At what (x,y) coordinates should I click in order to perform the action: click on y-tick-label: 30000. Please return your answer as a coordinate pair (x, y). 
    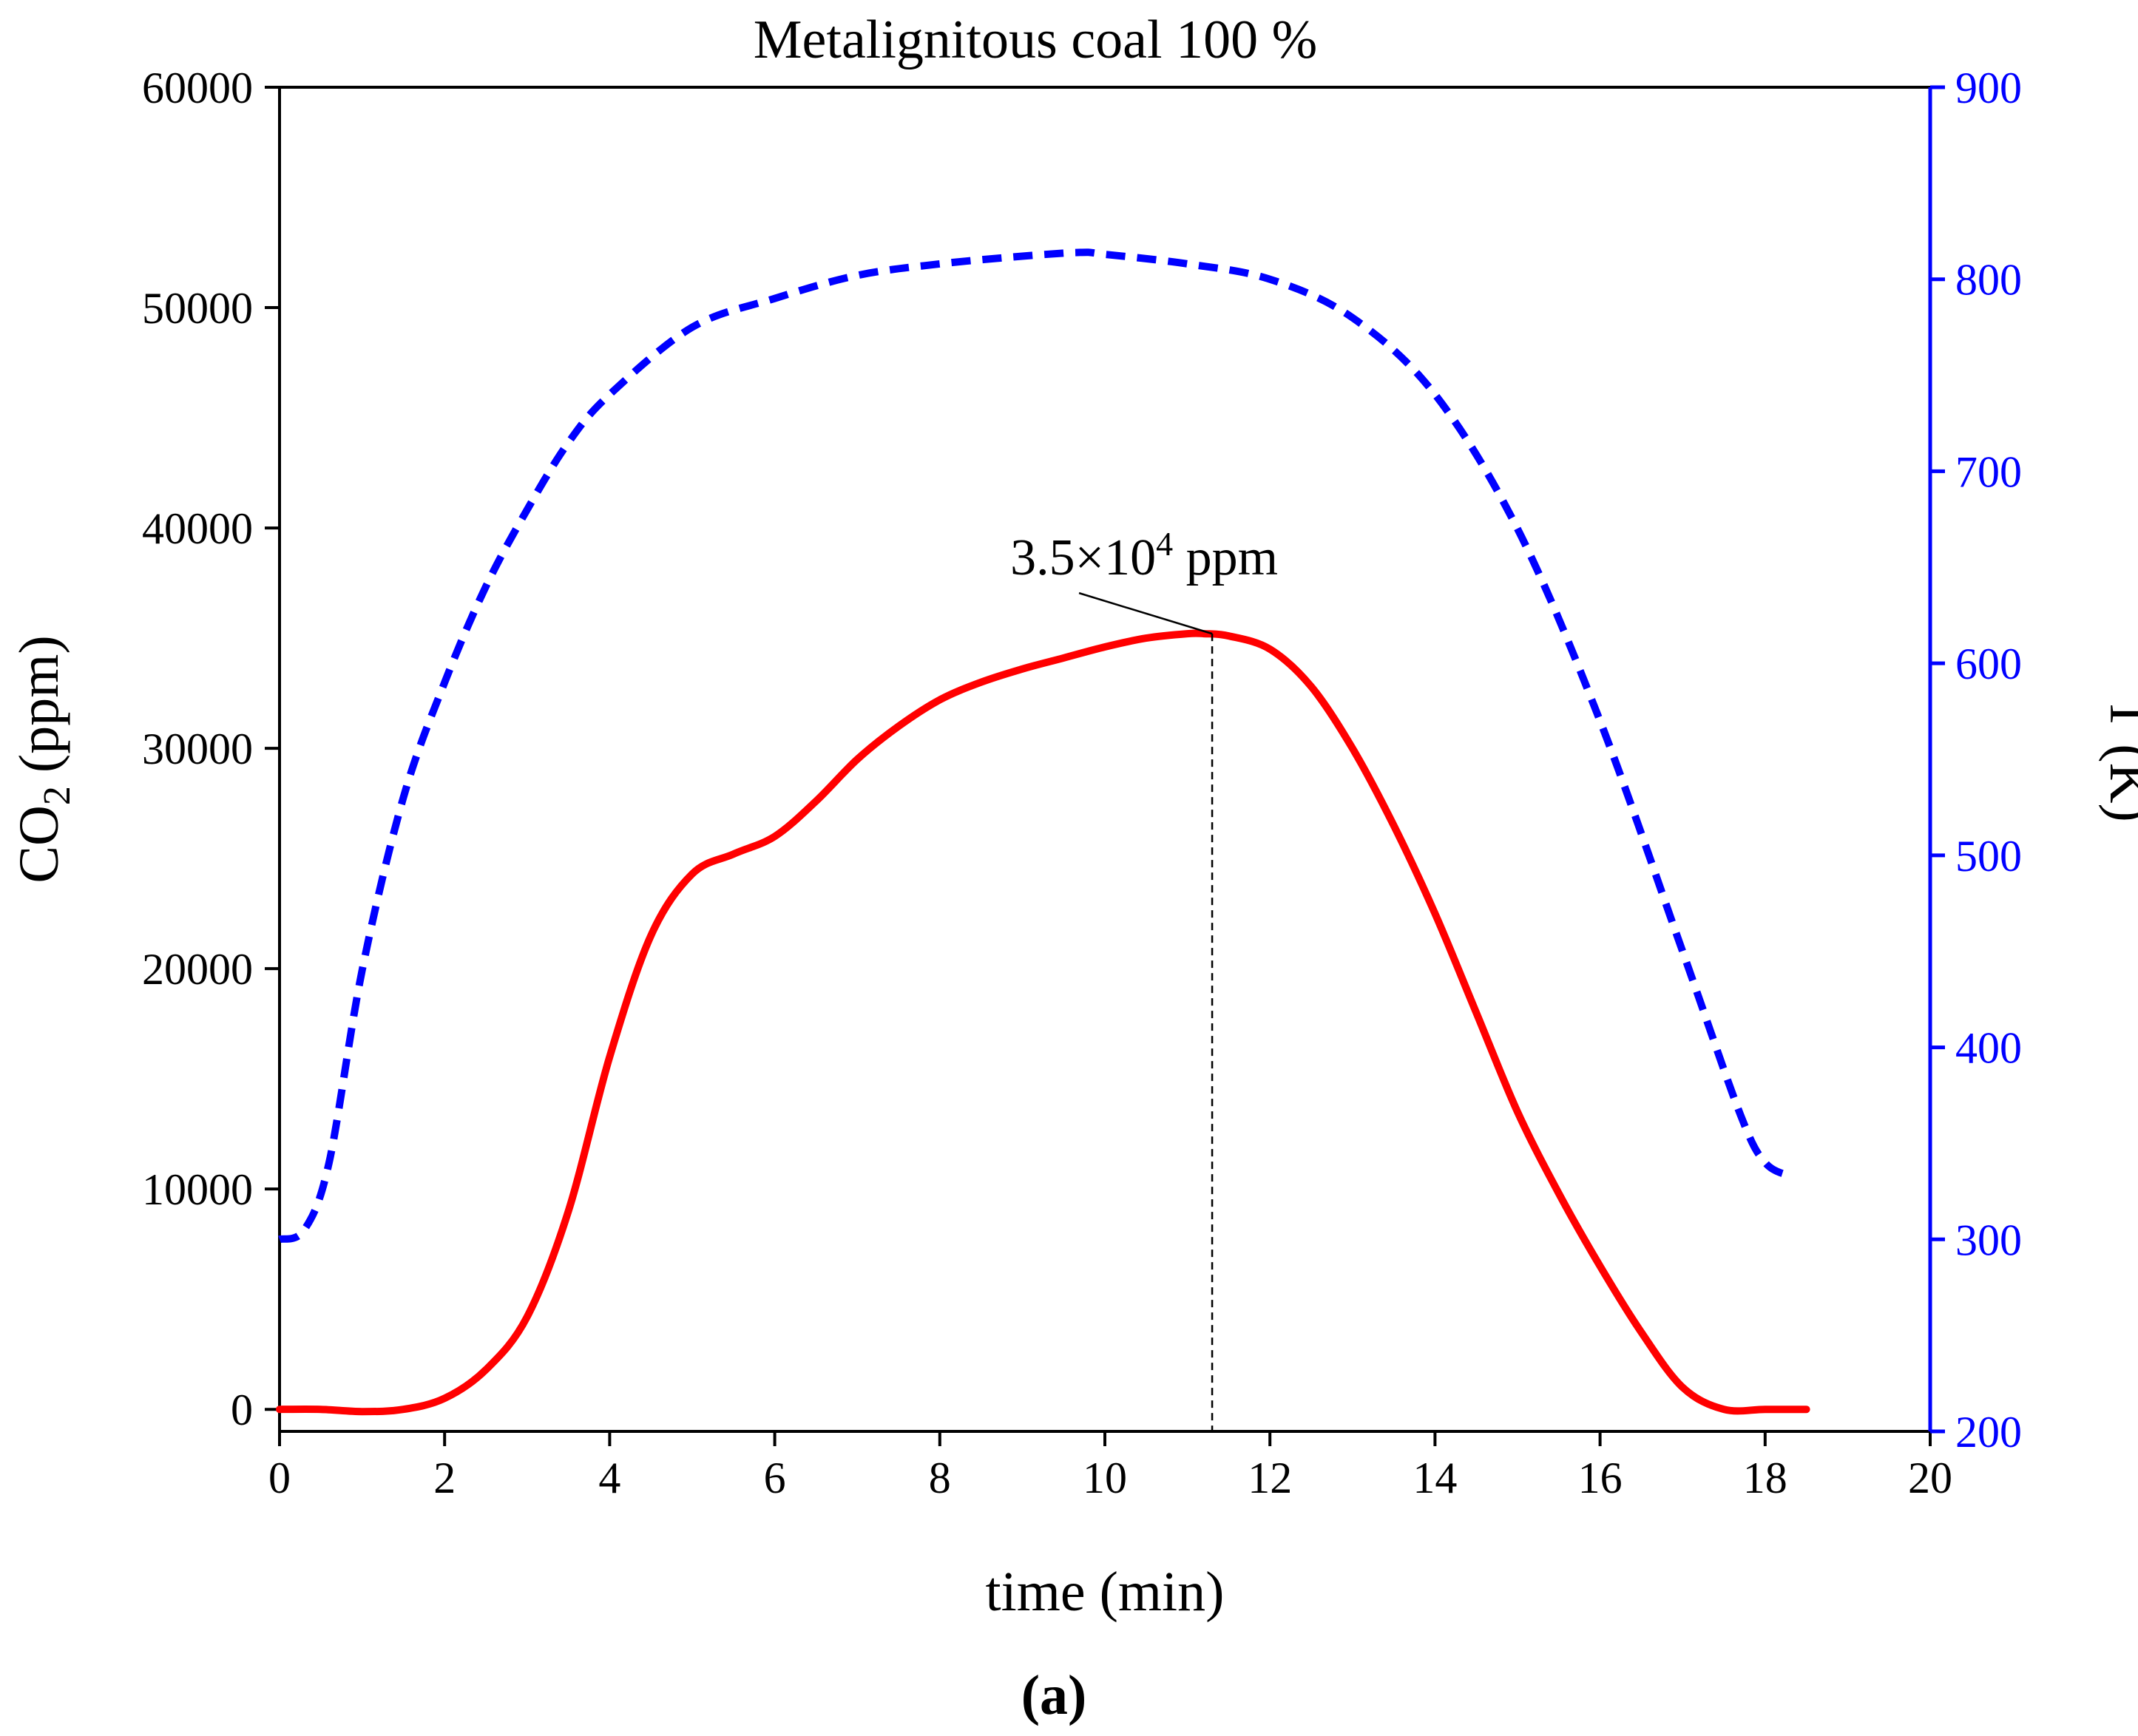
    Looking at the image, I should click on (197, 749).